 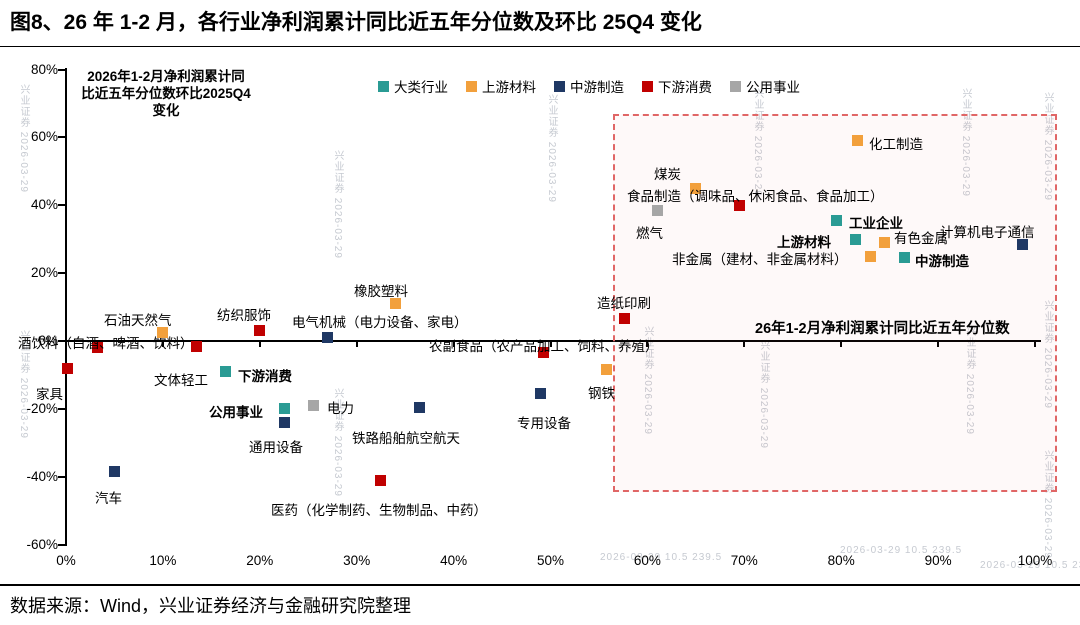 I want to click on source-divider, so click(x=540, y=585).